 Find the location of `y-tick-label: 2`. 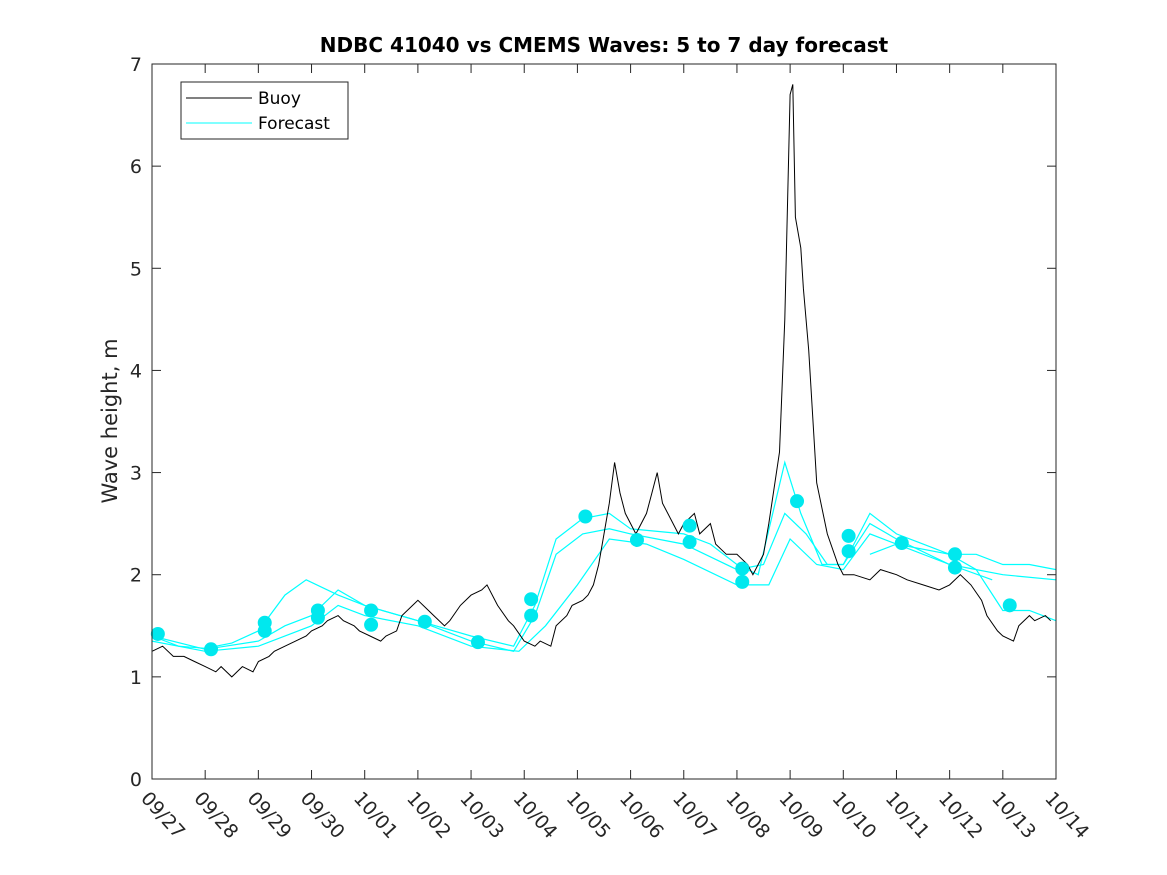

y-tick-label: 2 is located at coordinates (136, 576).